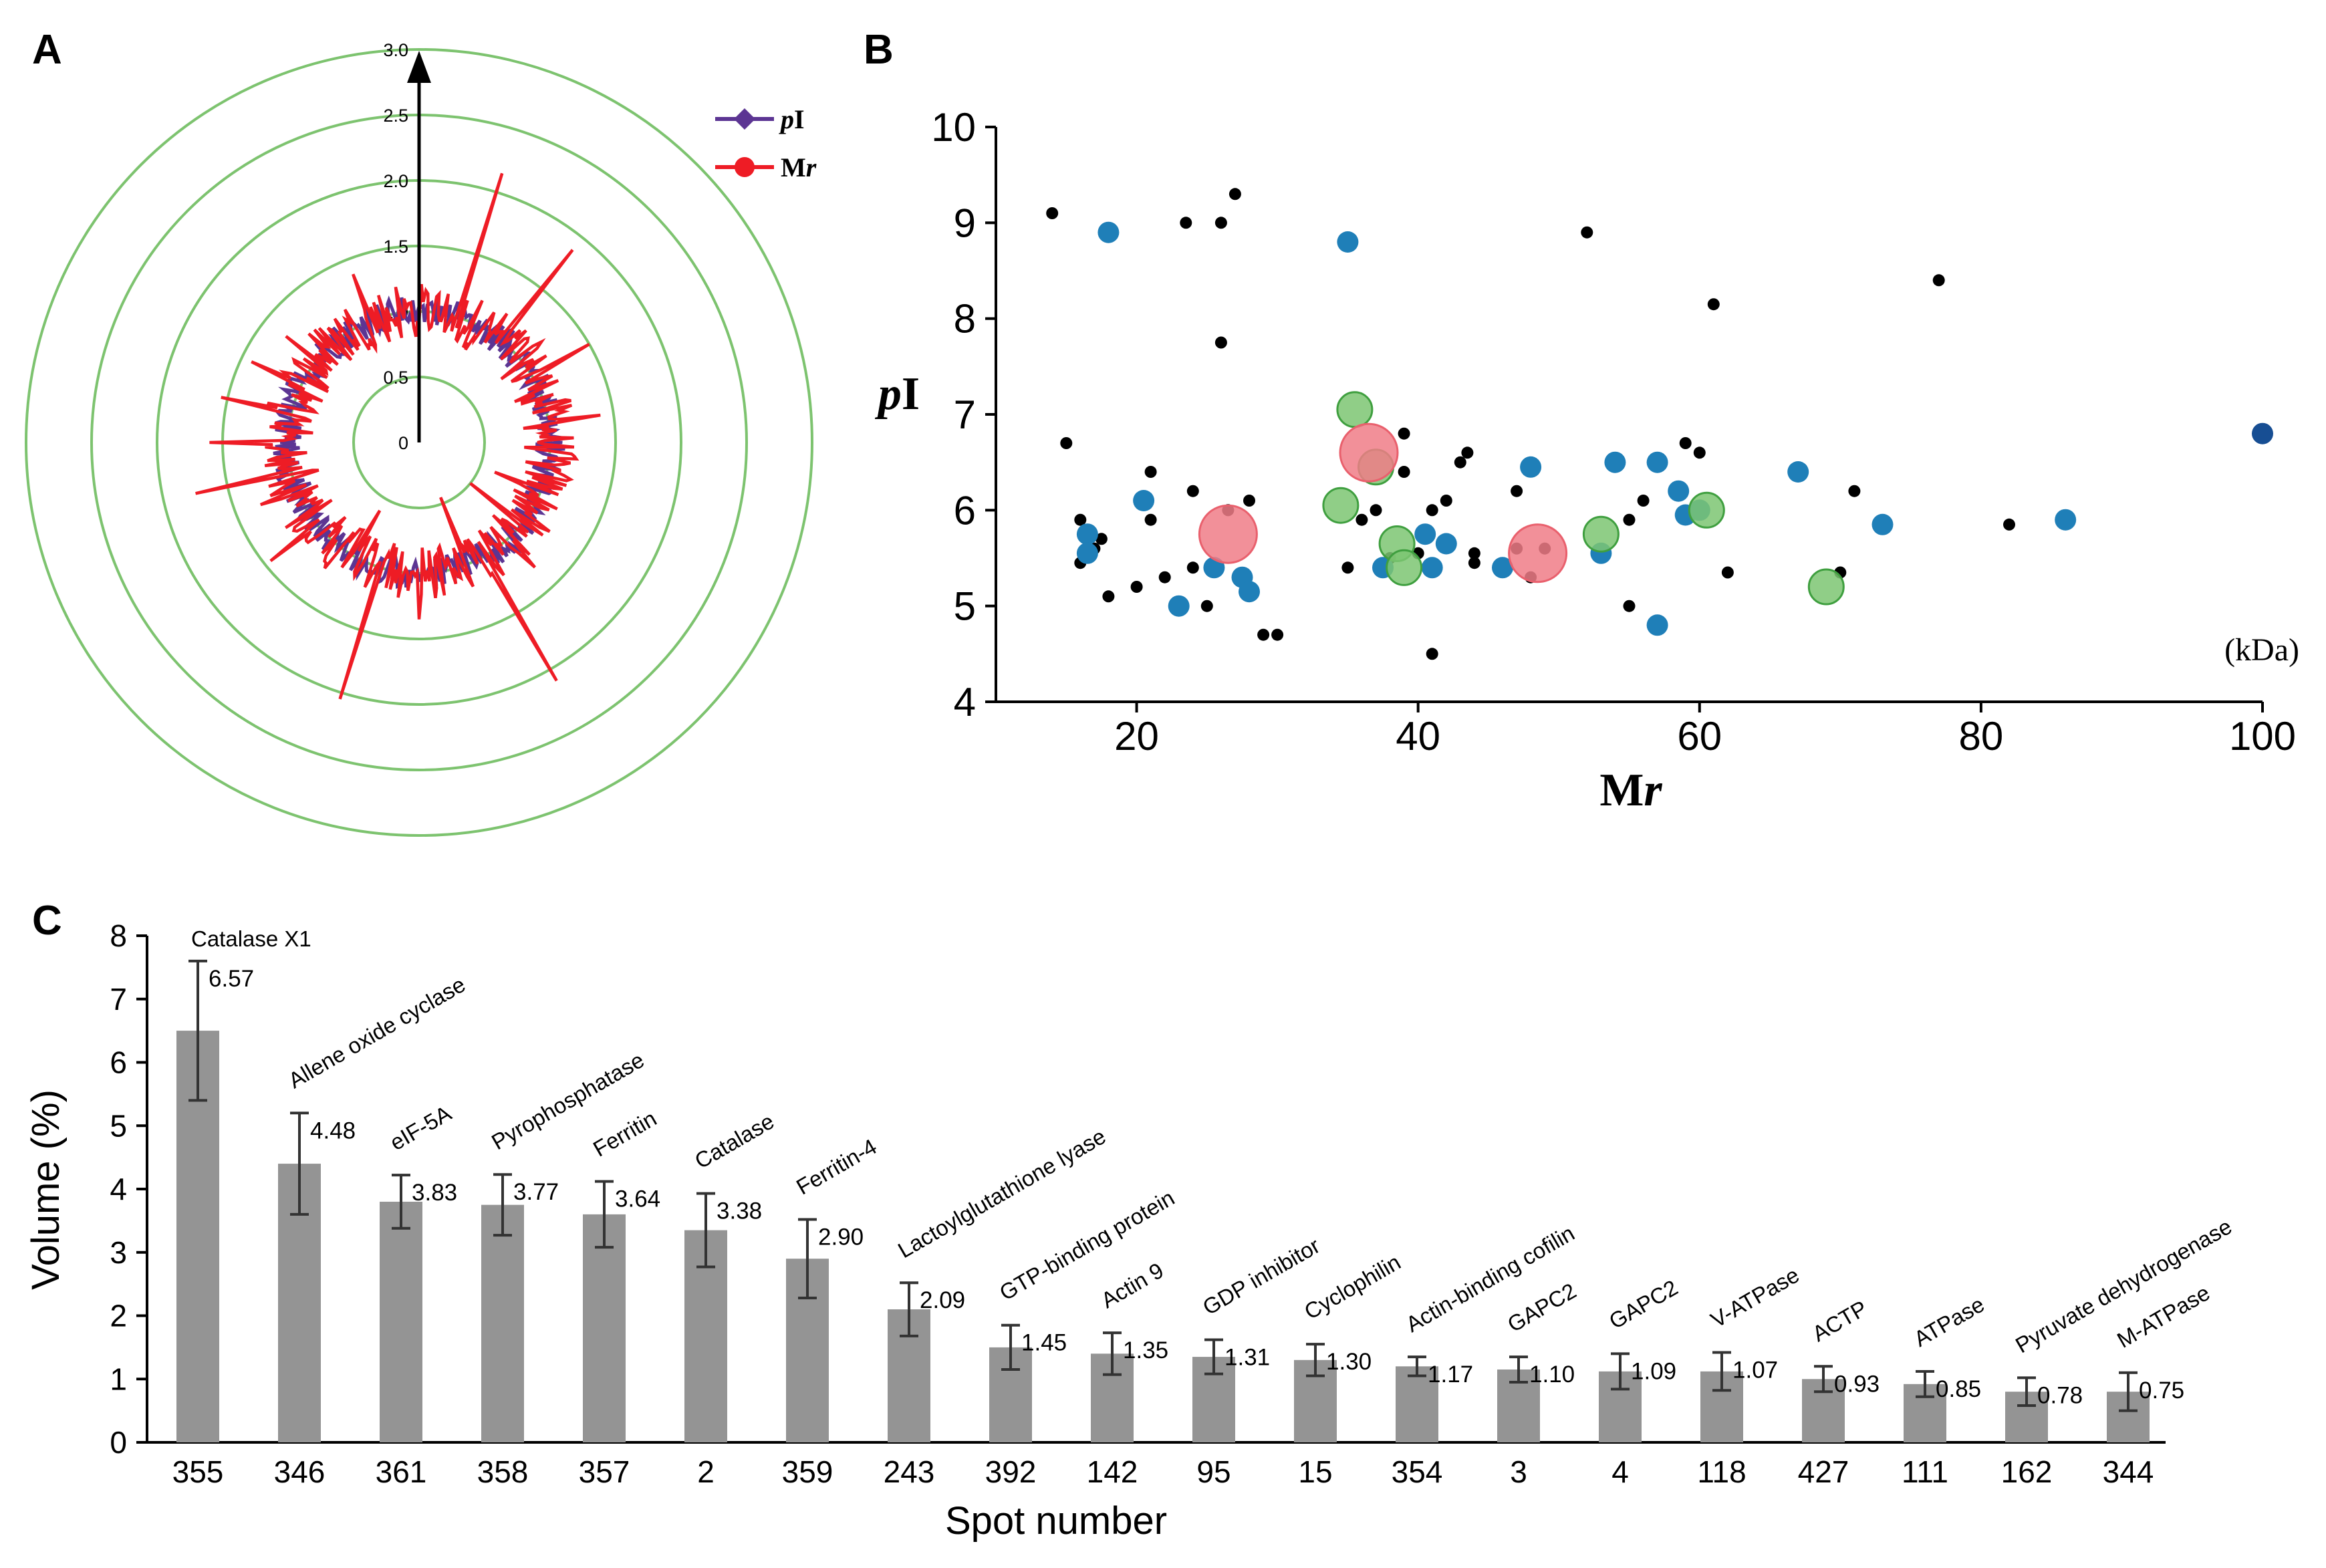 This screenshot has width=2326, height=1568. What do you see at coordinates (118, 1316) in the screenshot?
I see `y-tick-label: 2` at bounding box center [118, 1316].